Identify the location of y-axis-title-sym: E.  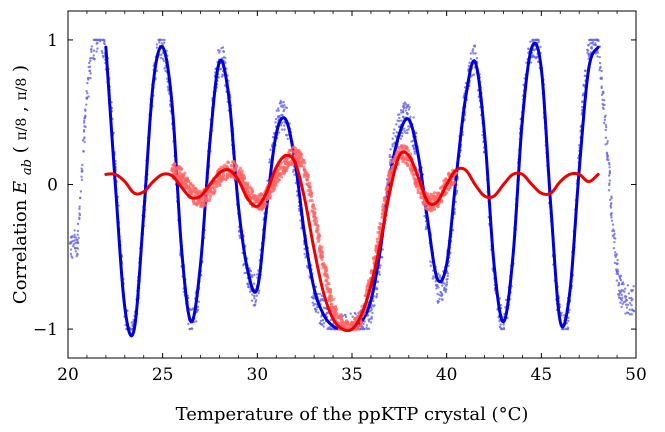
(20, 188).